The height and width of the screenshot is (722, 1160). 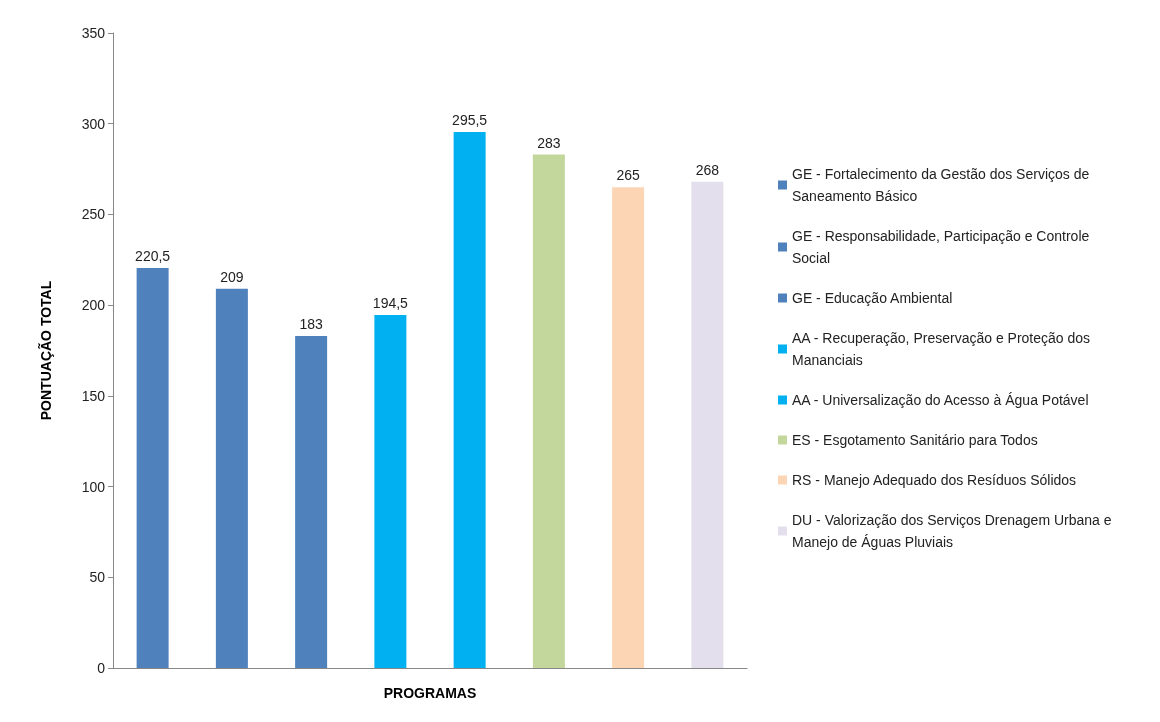 What do you see at coordinates (93, 33) in the screenshot?
I see `y-tick-label: 350` at bounding box center [93, 33].